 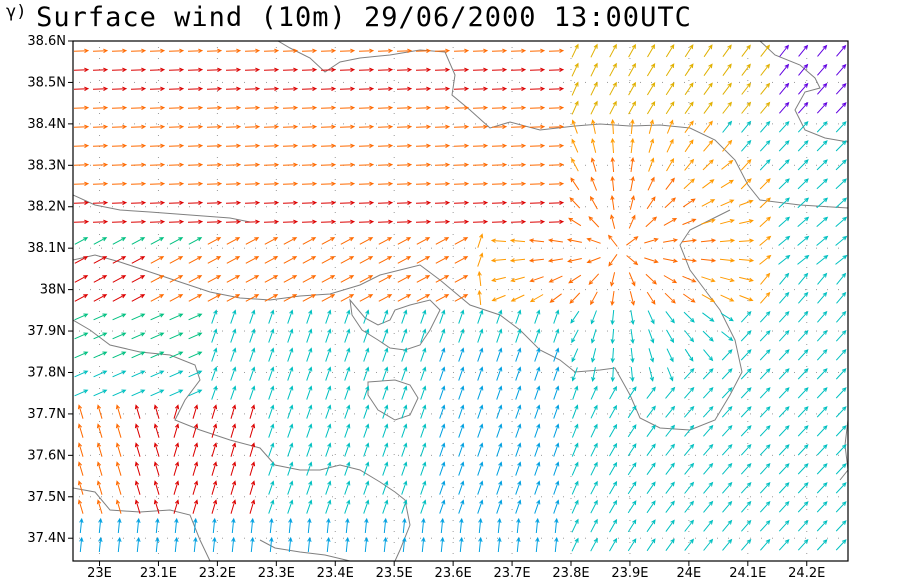 What do you see at coordinates (158, 573) in the screenshot?
I see `lon-tick-label: 23.1E` at bounding box center [158, 573].